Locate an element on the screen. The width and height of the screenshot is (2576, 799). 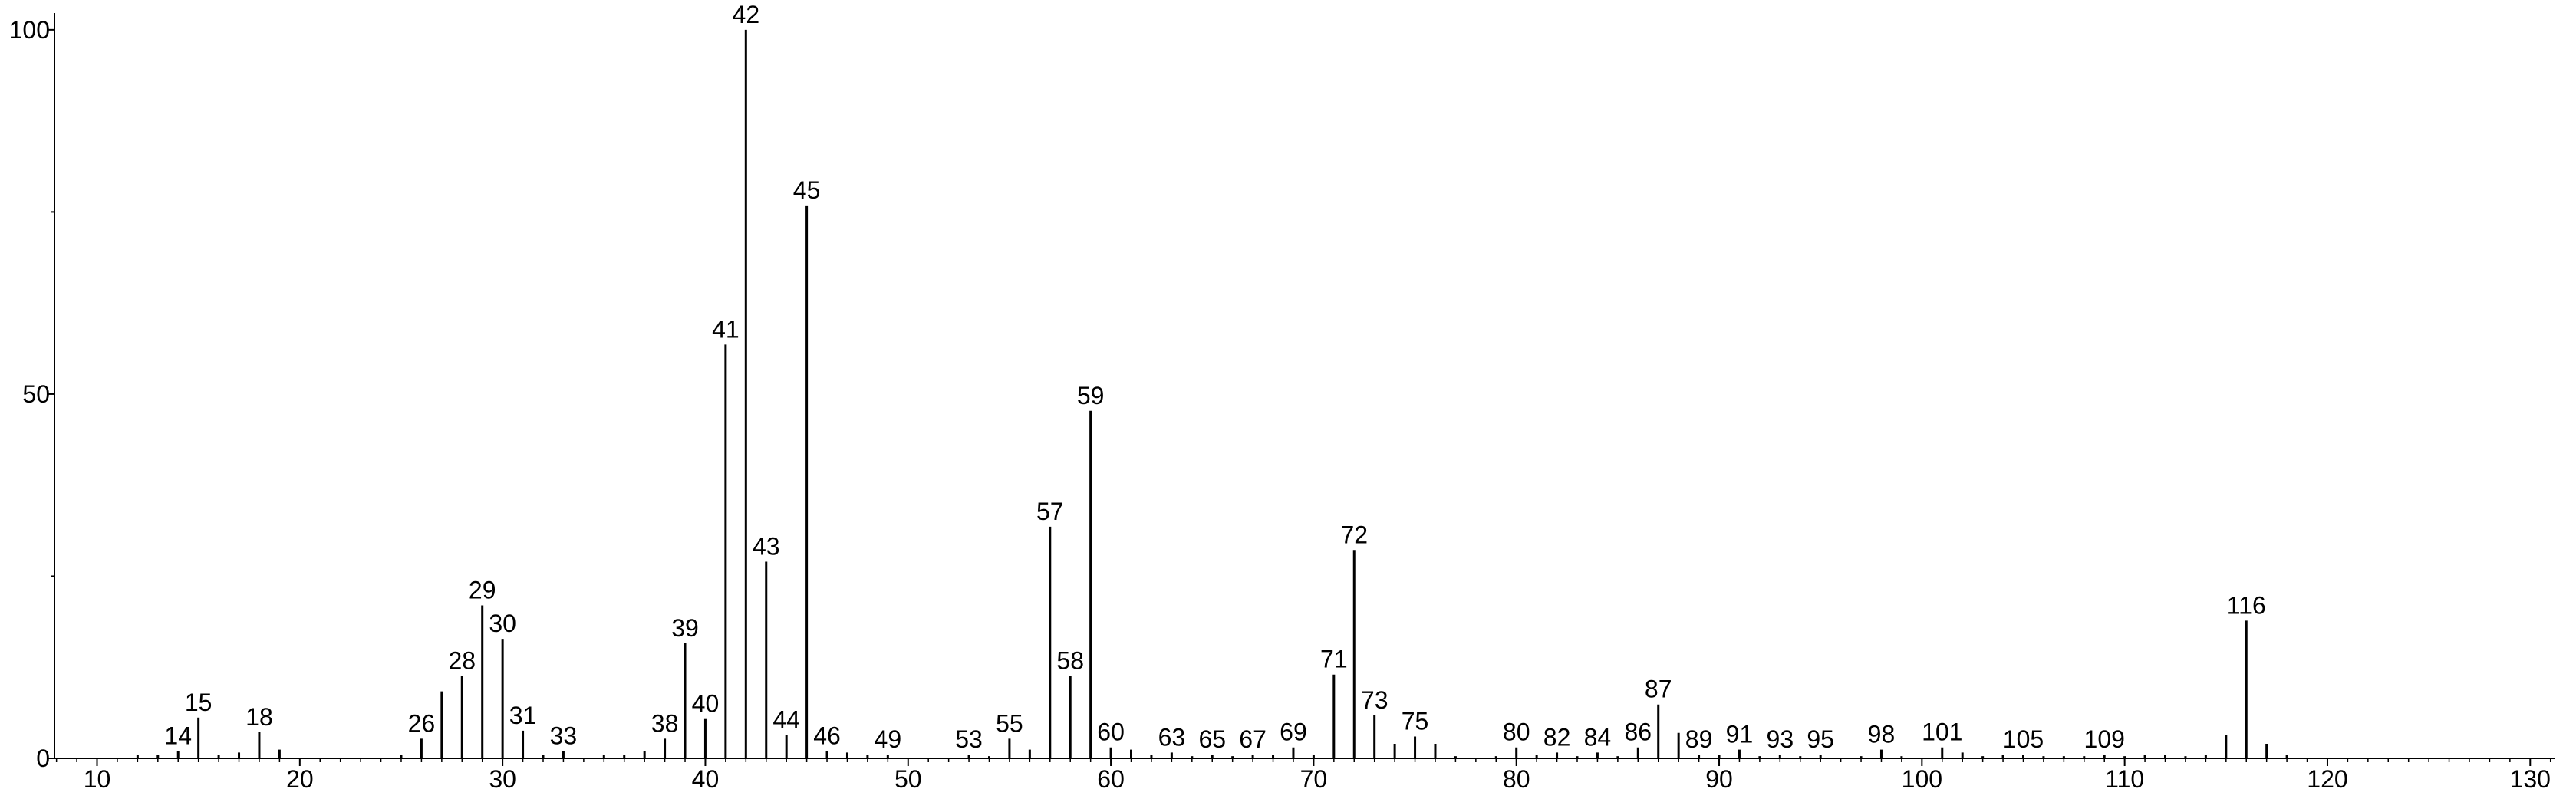
x-tick-label: 20 is located at coordinates (300, 779).